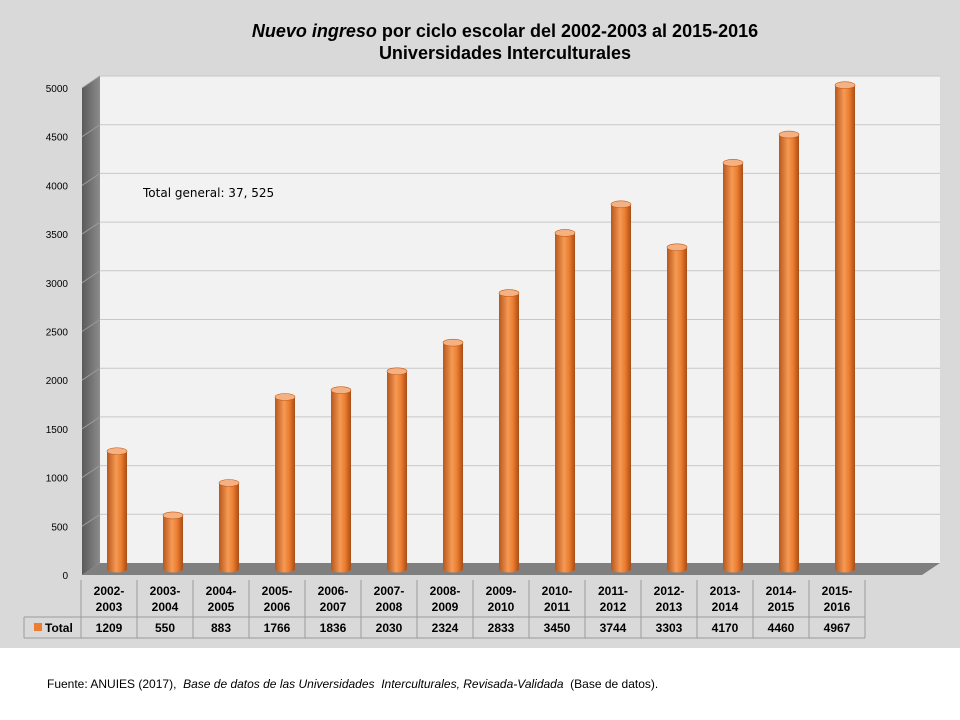 The height and width of the screenshot is (720, 960). I want to click on data-table-value: 2030, so click(389, 628).